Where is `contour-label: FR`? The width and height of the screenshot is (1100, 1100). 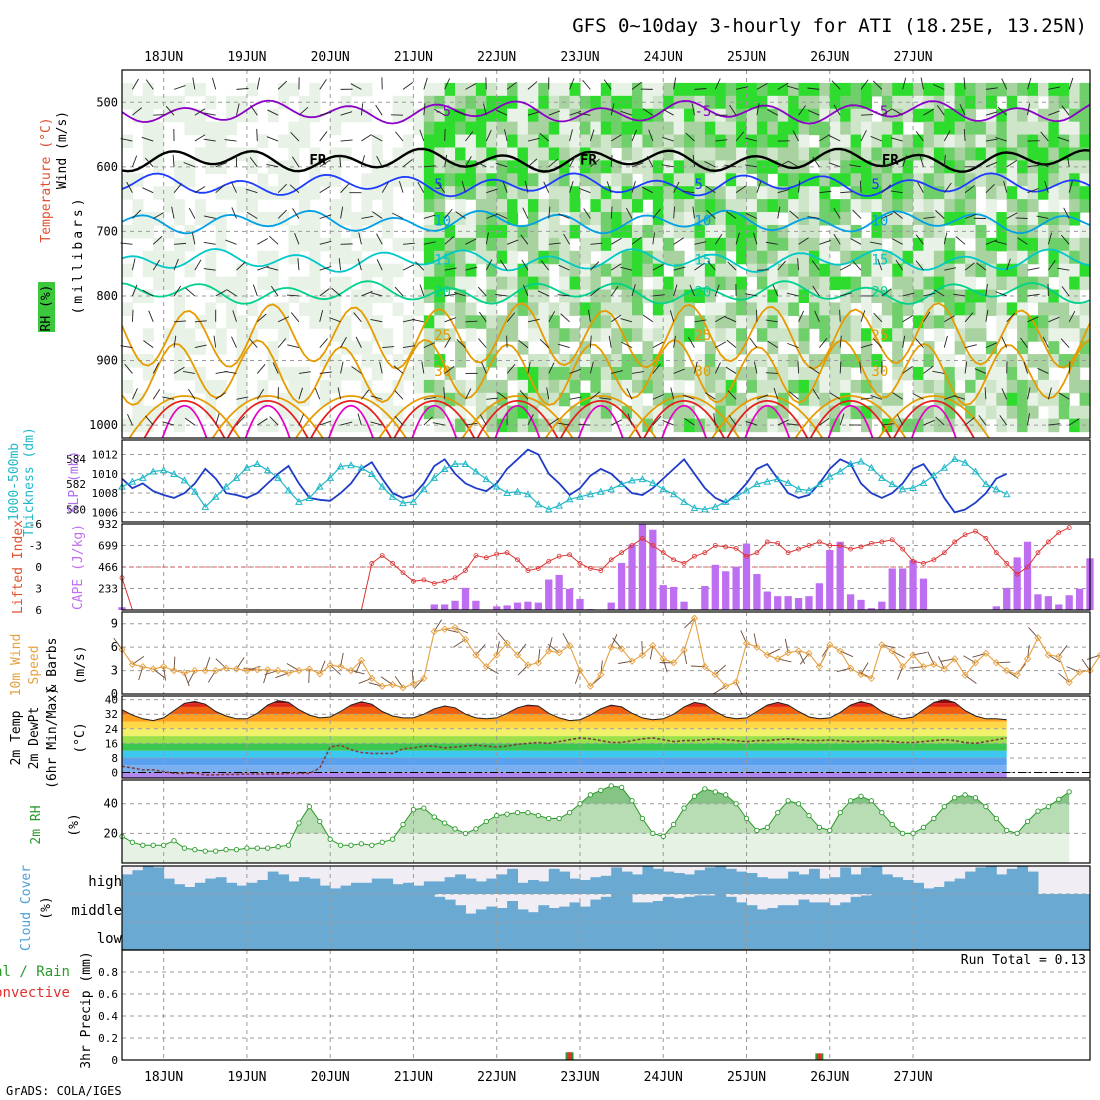
contour-label: FR is located at coordinates (588, 160).